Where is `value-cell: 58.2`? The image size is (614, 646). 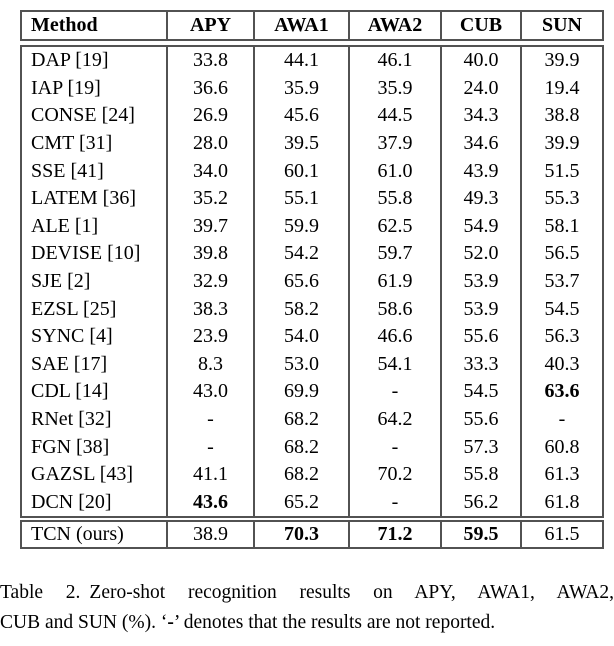
value-cell: 58.2 is located at coordinates (302, 309).